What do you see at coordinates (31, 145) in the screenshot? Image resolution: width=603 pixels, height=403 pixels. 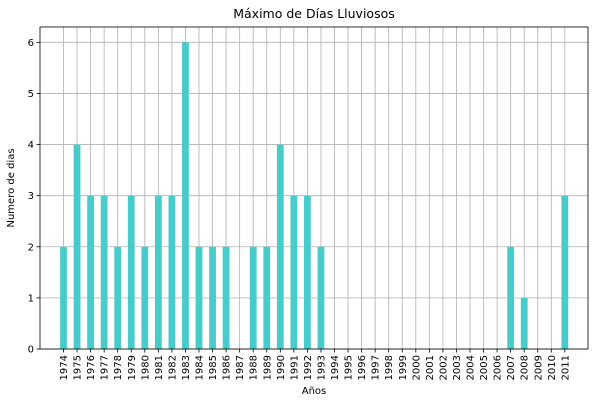 I see `y-tick-label: 4` at bounding box center [31, 145].